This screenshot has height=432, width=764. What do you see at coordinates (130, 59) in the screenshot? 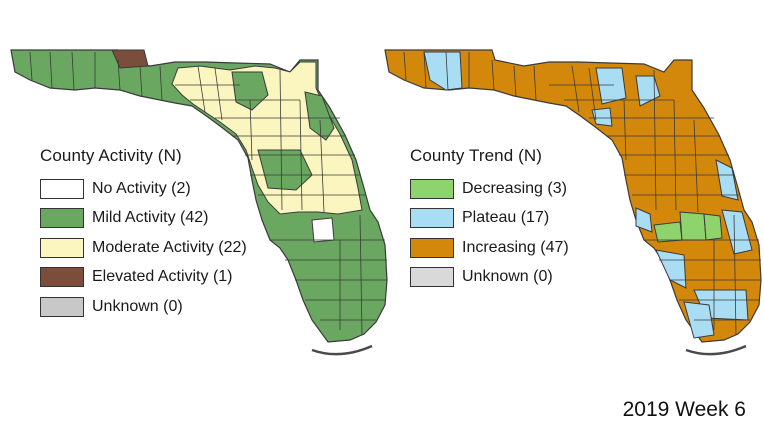
I see `elevated-county` at bounding box center [130, 59].